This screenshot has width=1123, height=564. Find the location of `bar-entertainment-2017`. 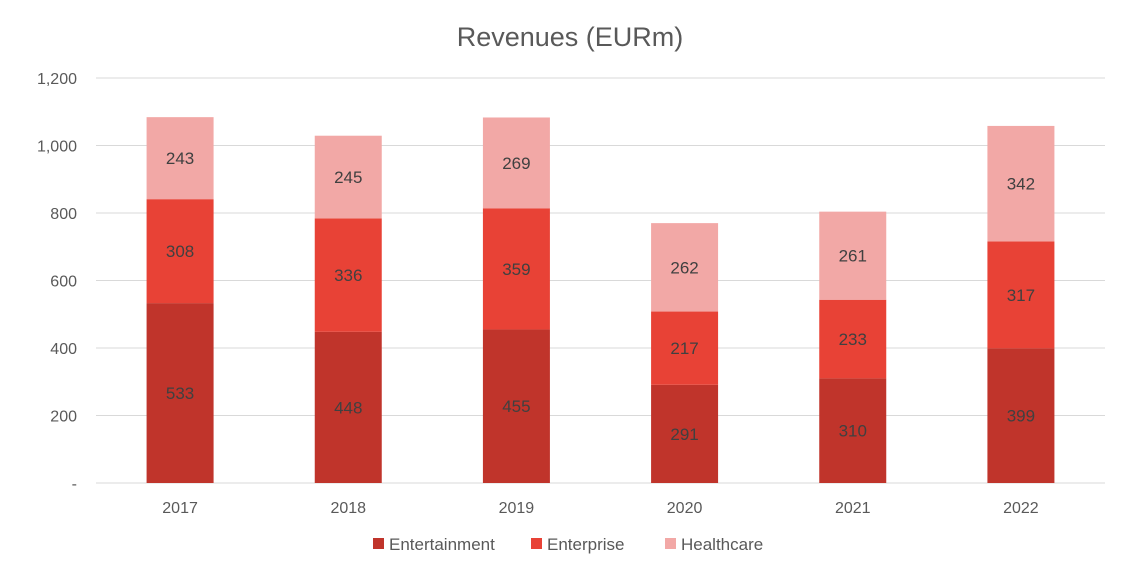

bar-entertainment-2017 is located at coordinates (180, 393).